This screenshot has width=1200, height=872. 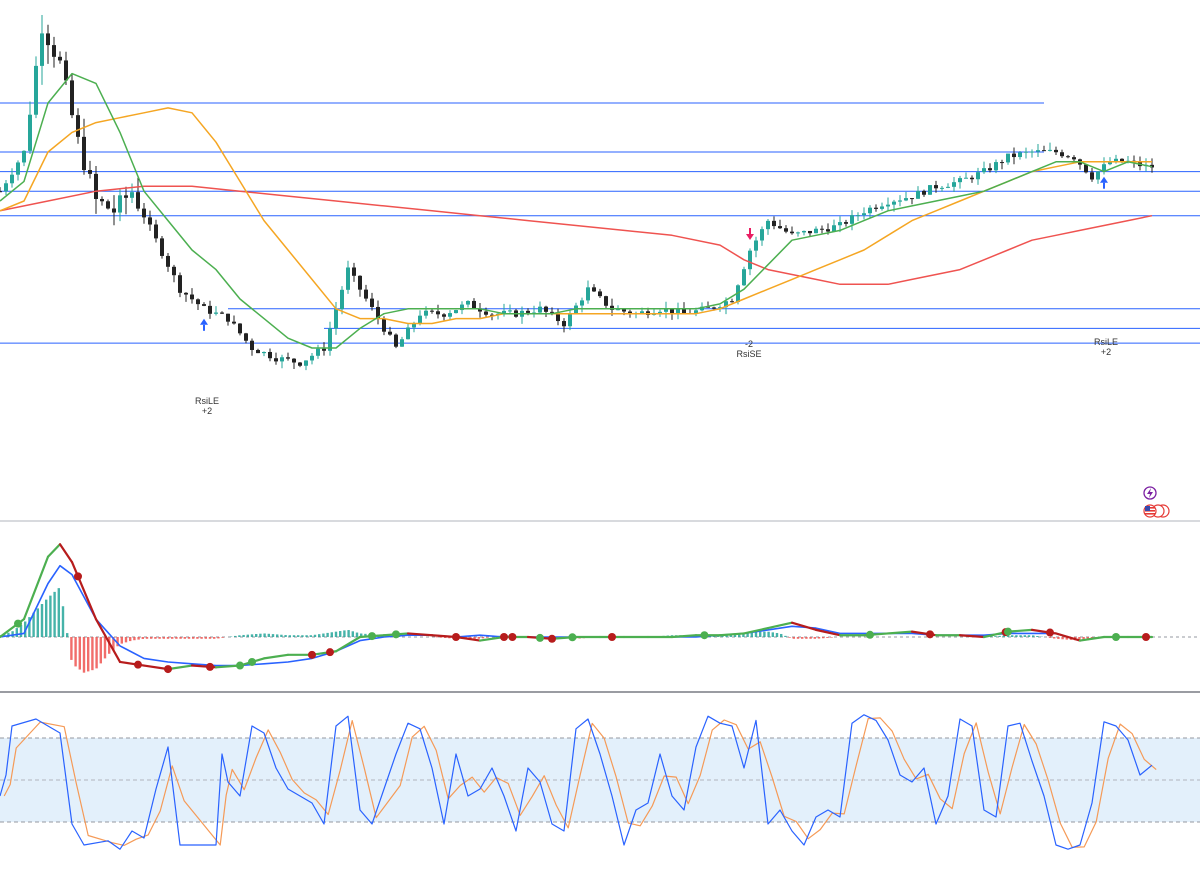 I want to click on us-flag-icon, so click(x=1156, y=511).